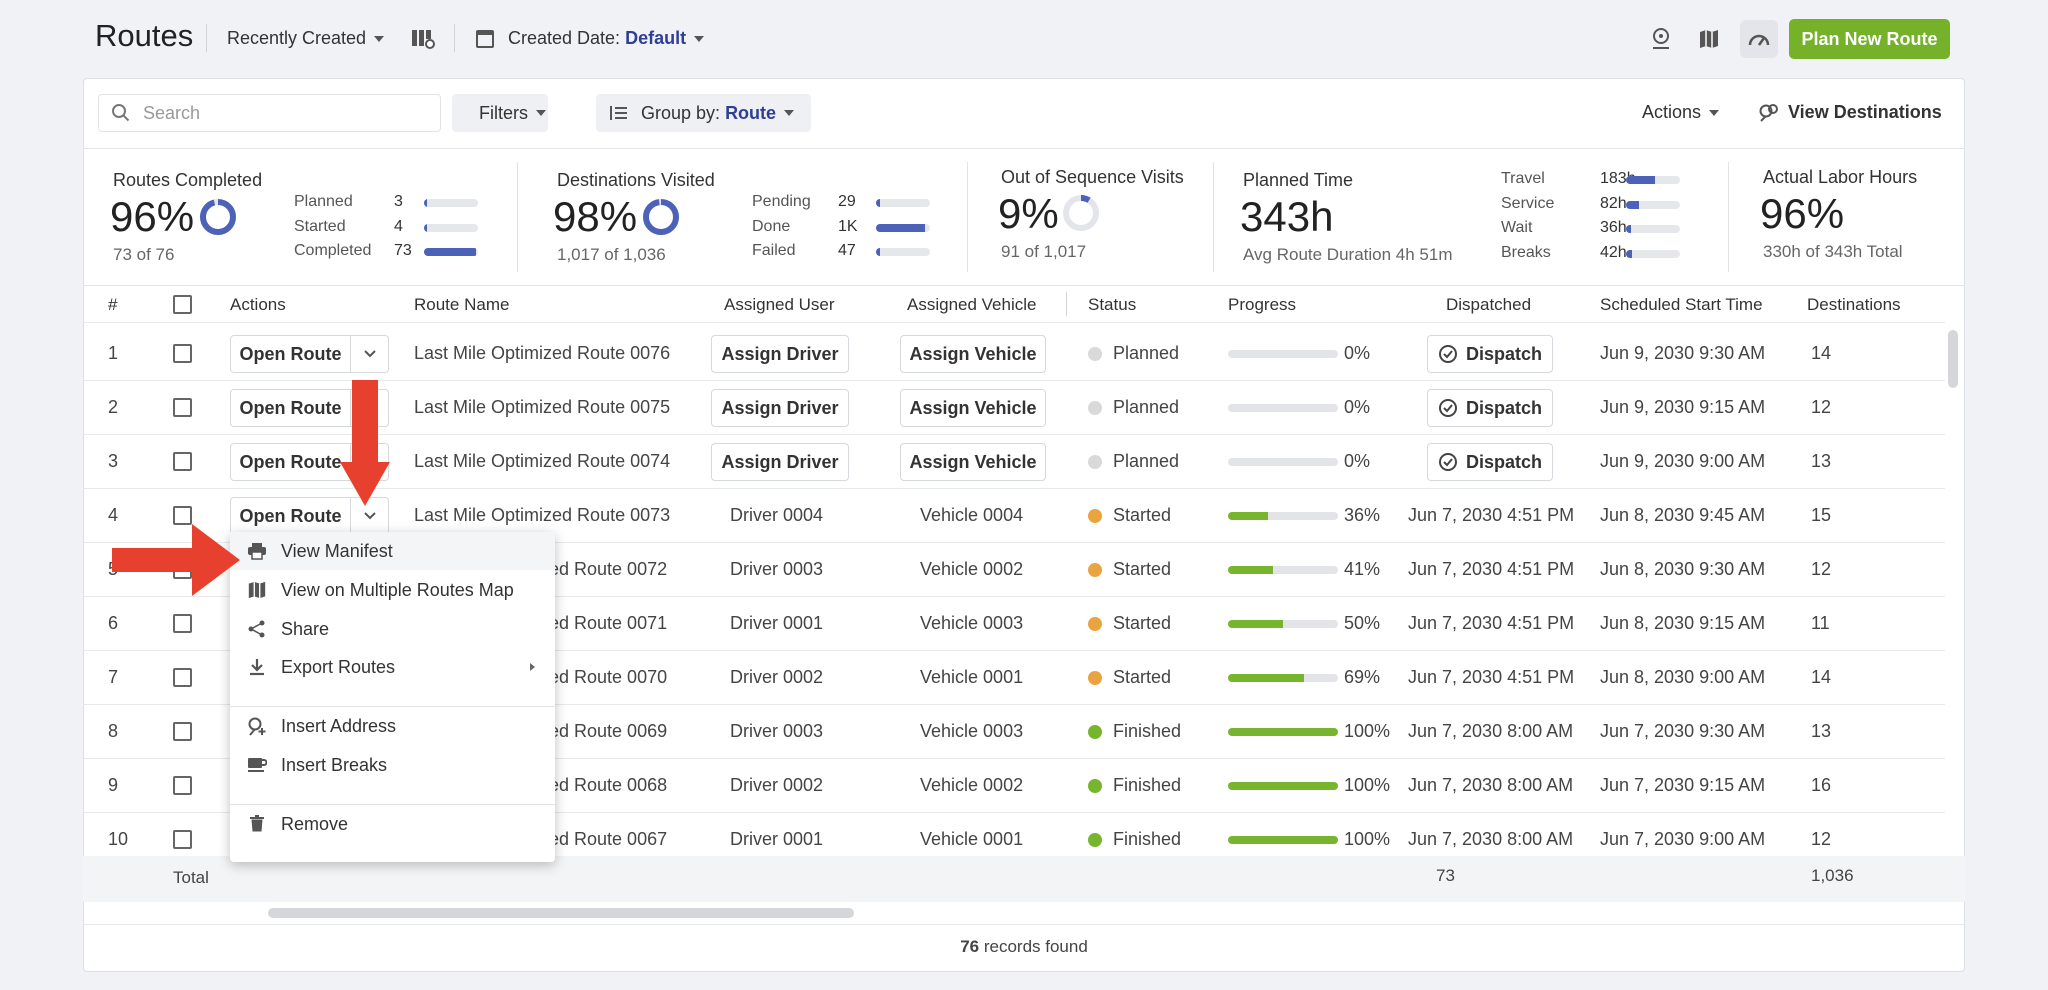 Image resolution: width=2048 pixels, height=990 pixels. What do you see at coordinates (542, 515) in the screenshot?
I see `route-name: Last Mile Optimized Route 0073` at bounding box center [542, 515].